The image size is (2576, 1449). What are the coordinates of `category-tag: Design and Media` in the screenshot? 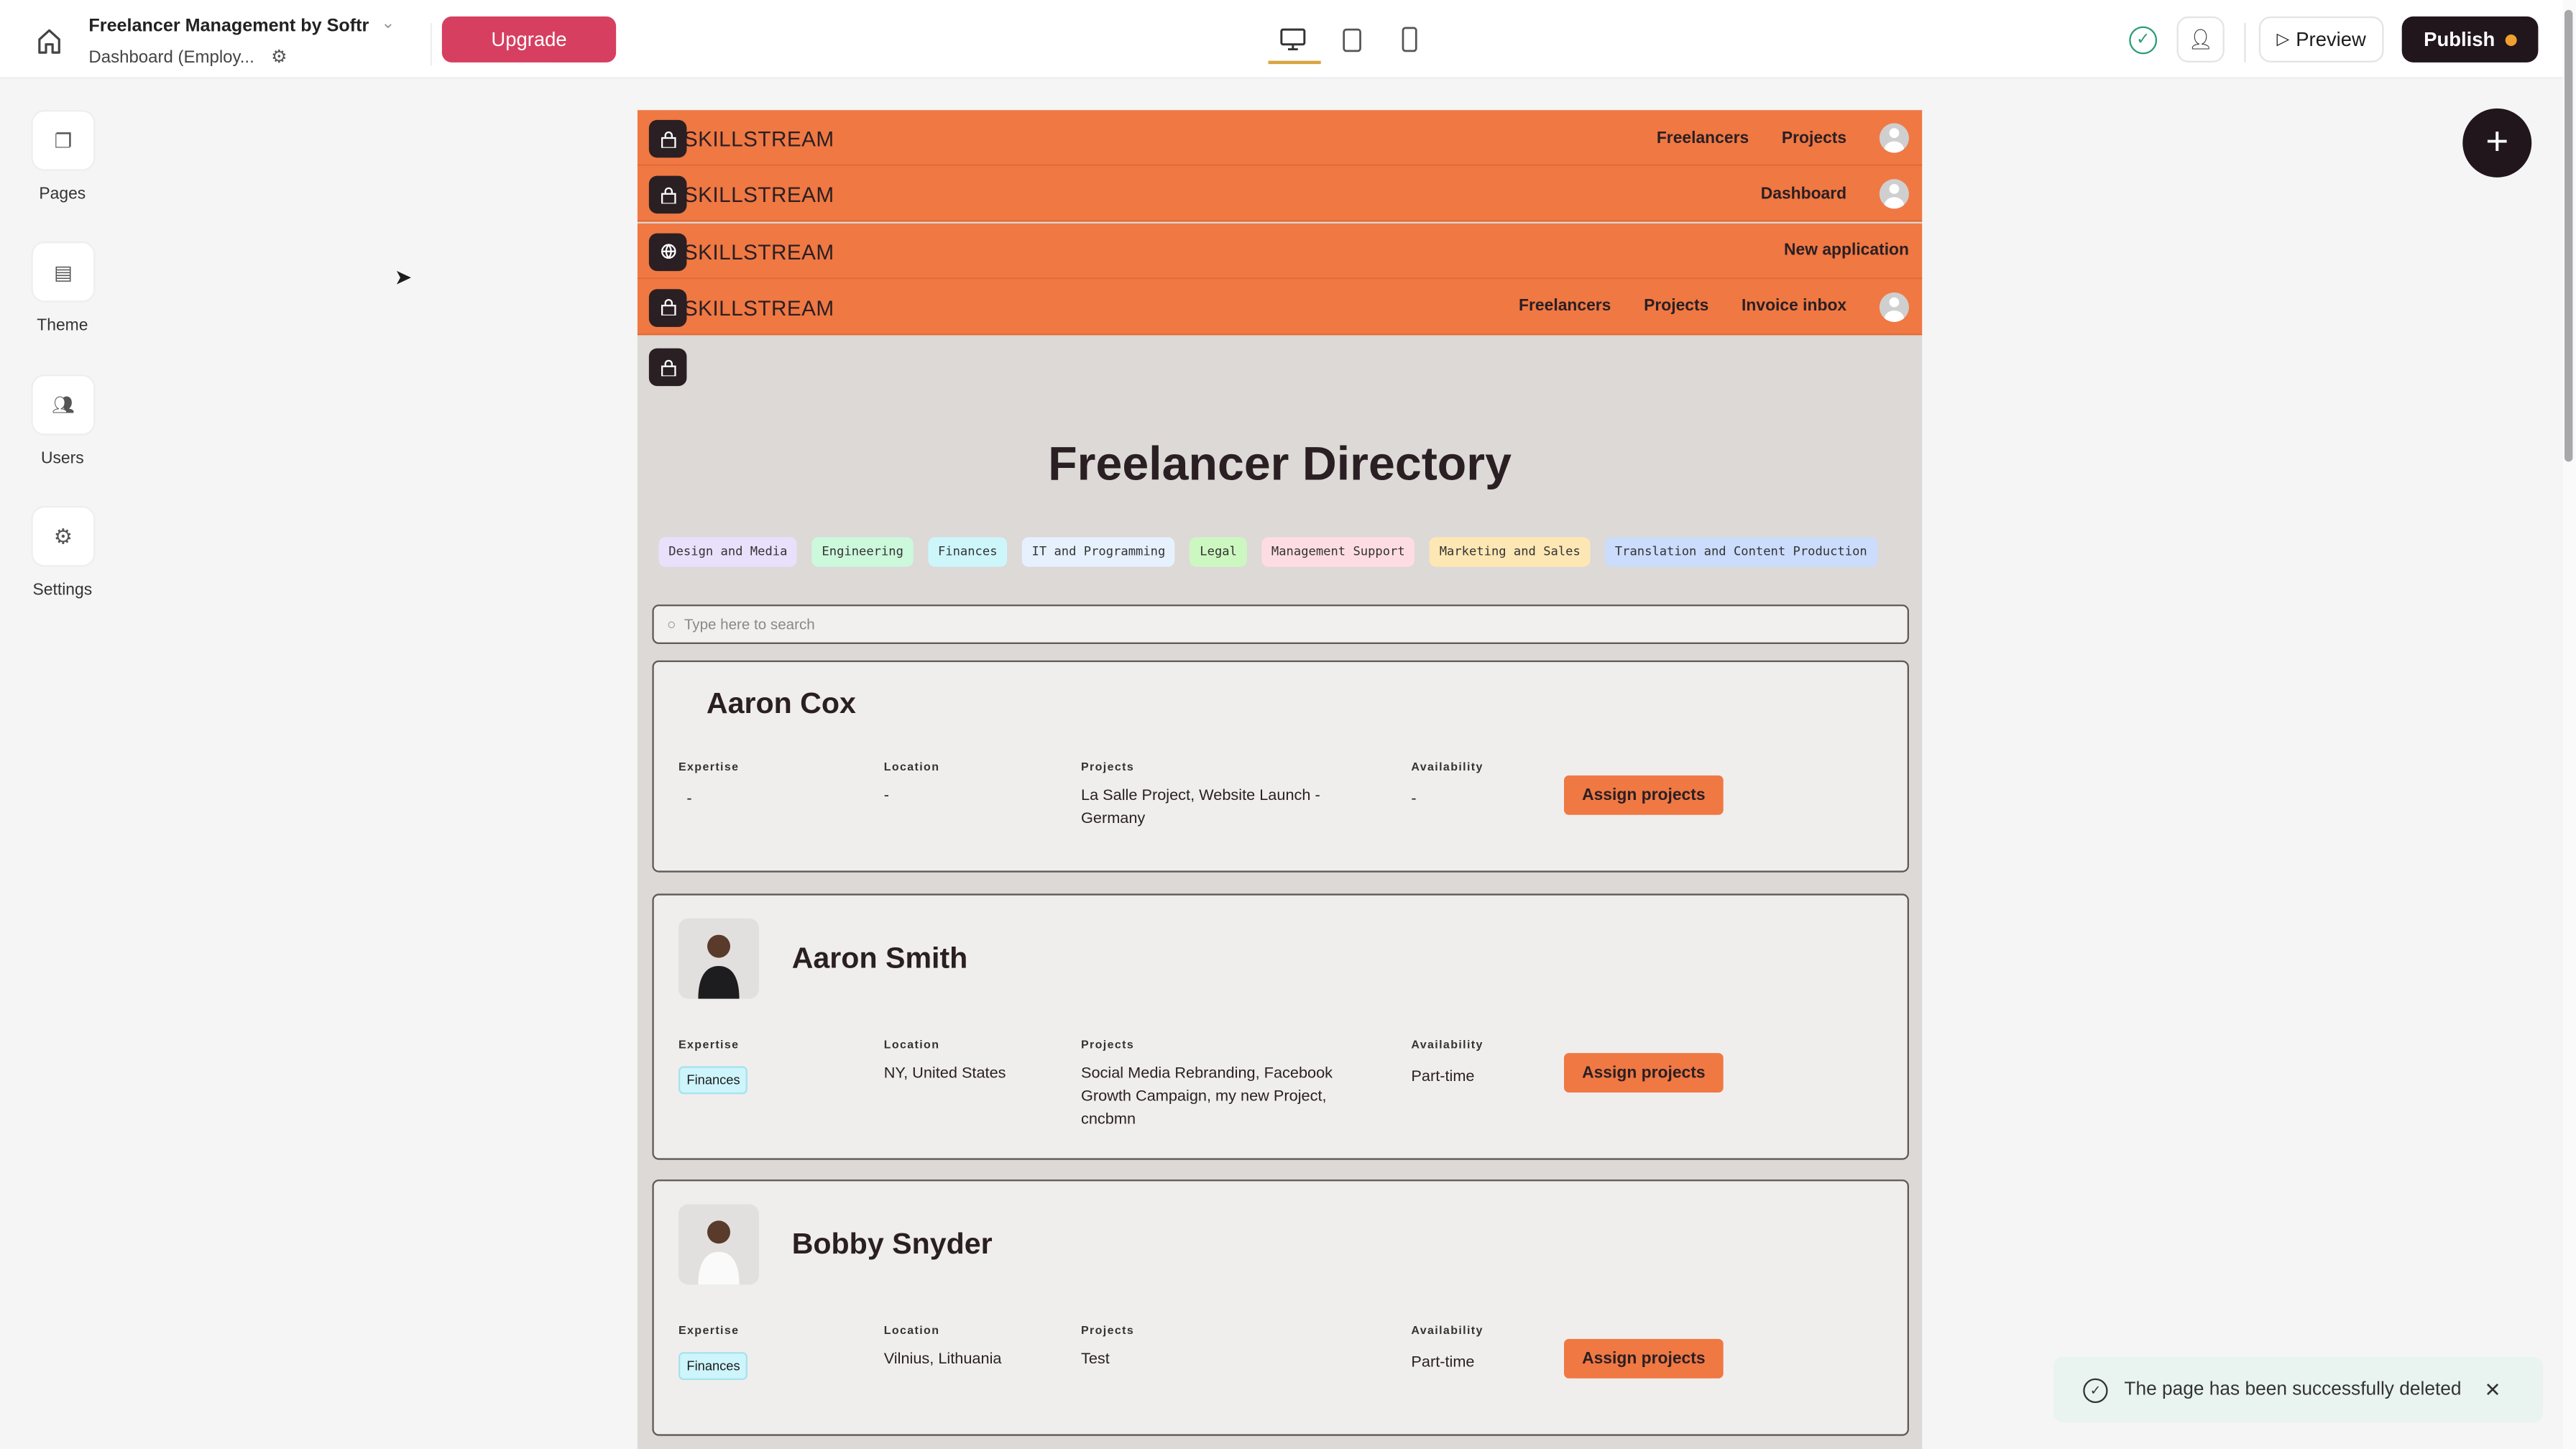 It's located at (728, 552).